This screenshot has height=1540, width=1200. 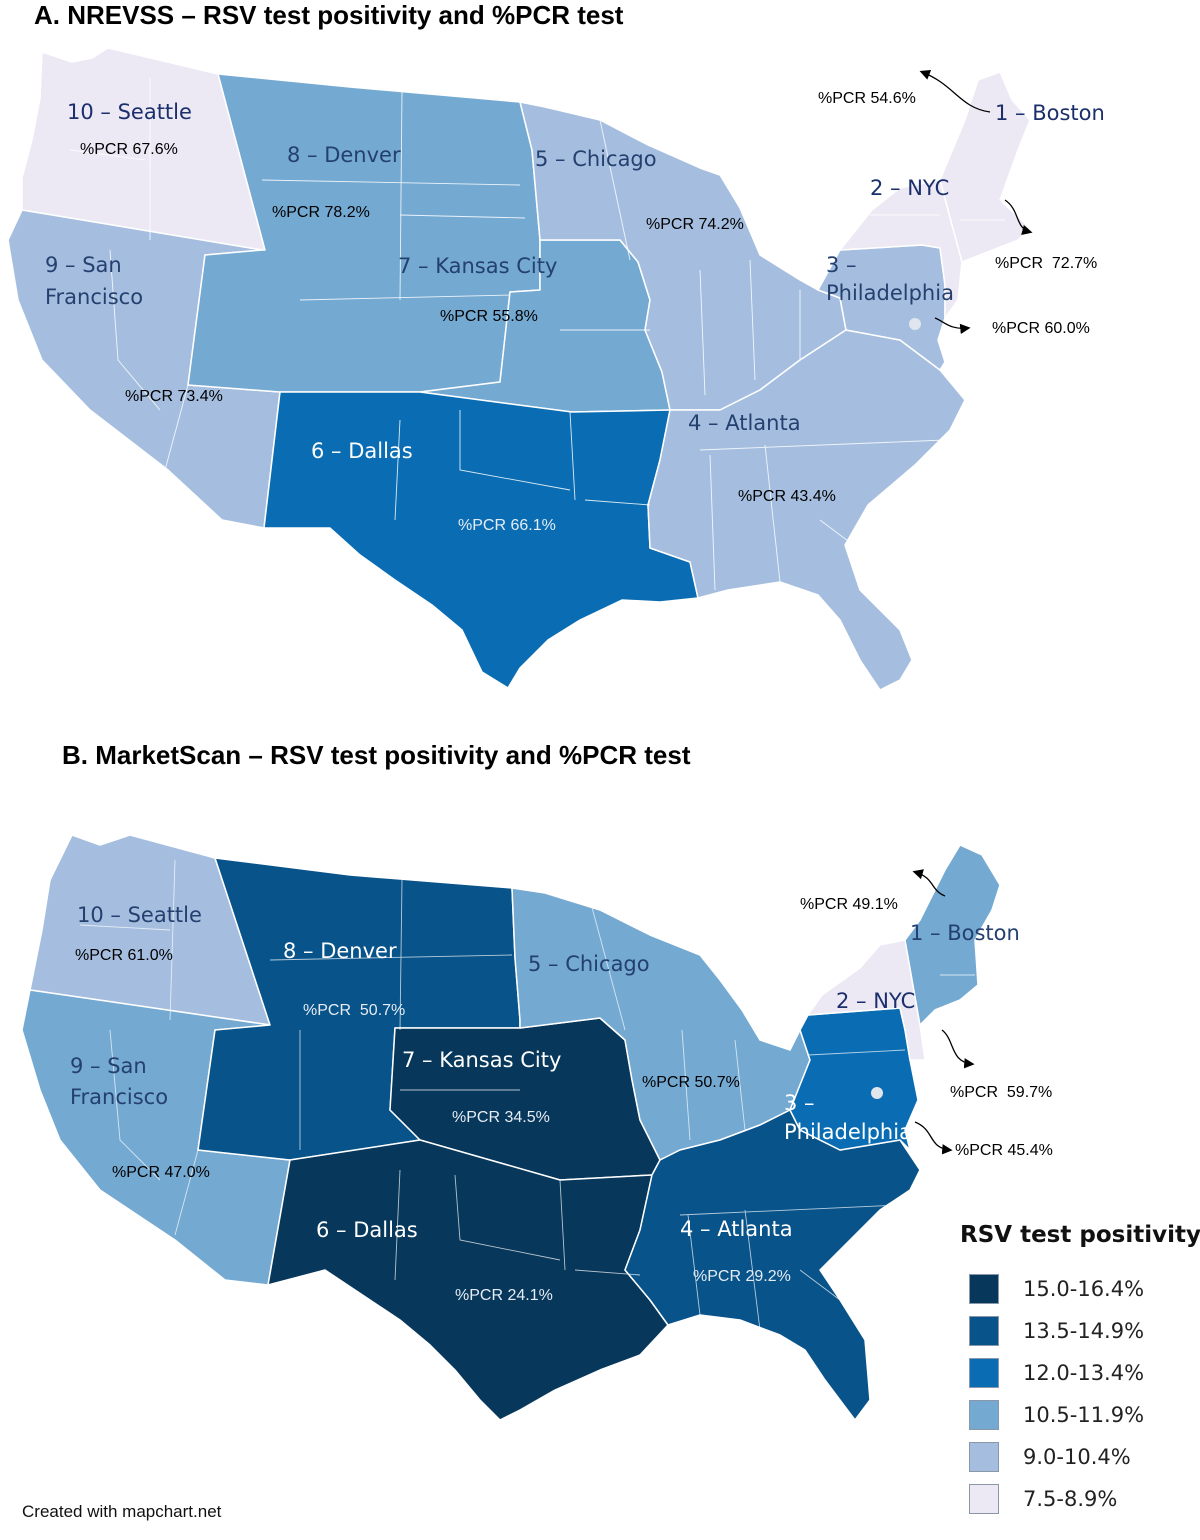 I want to click on legend-item: 7.5-8.9%, so click(x=1080, y=1499).